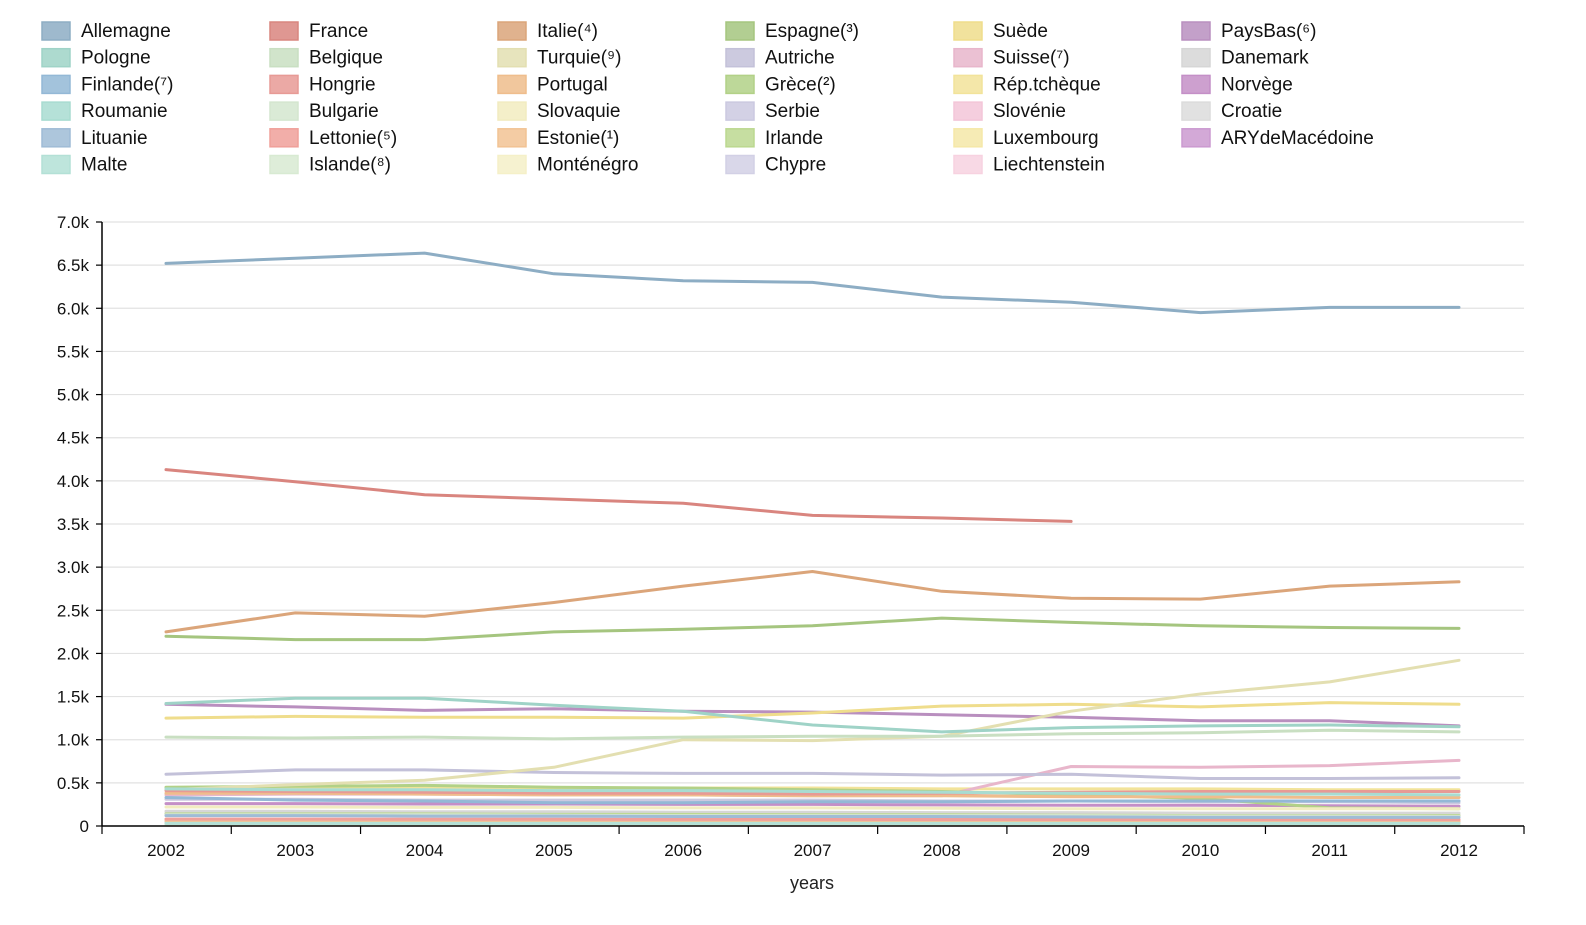 The width and height of the screenshot is (1586, 925). What do you see at coordinates (559, 111) in the screenshot?
I see `legend-item: Slovaquie` at bounding box center [559, 111].